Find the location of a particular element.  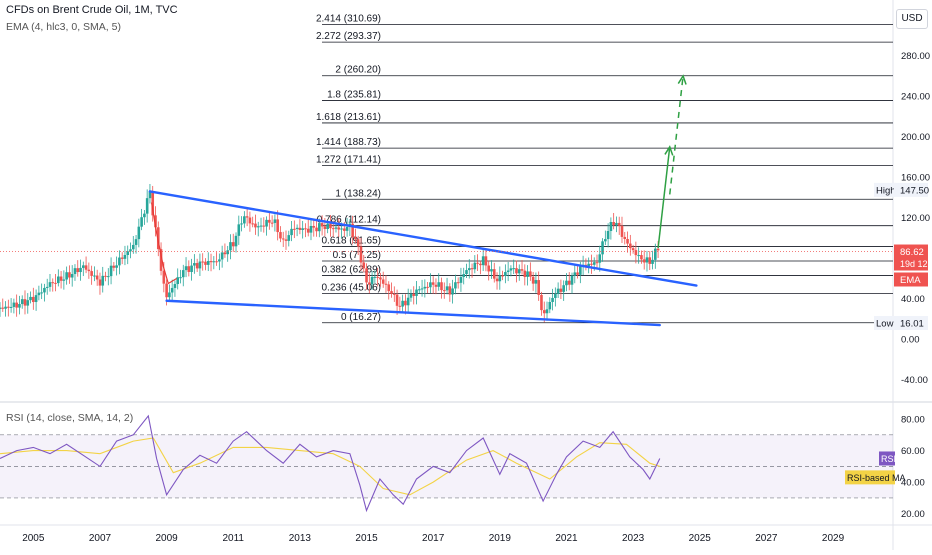

y-tick-label: 0.00 is located at coordinates (910, 340).